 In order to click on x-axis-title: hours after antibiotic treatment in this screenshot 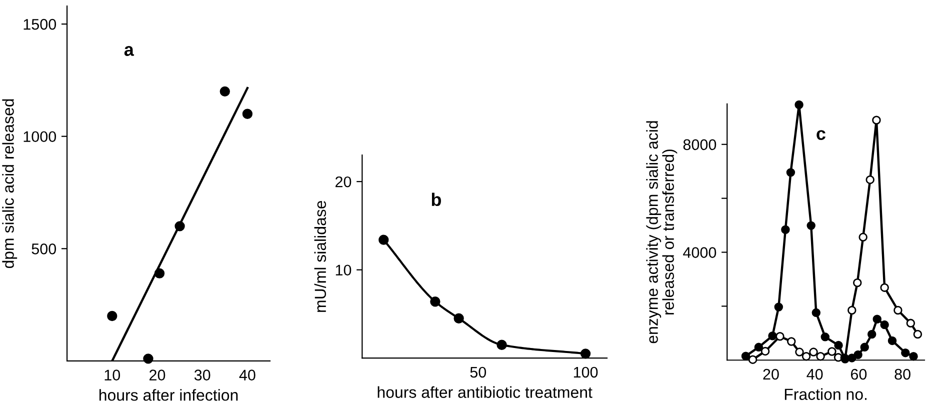, I will do `click(485, 392)`.